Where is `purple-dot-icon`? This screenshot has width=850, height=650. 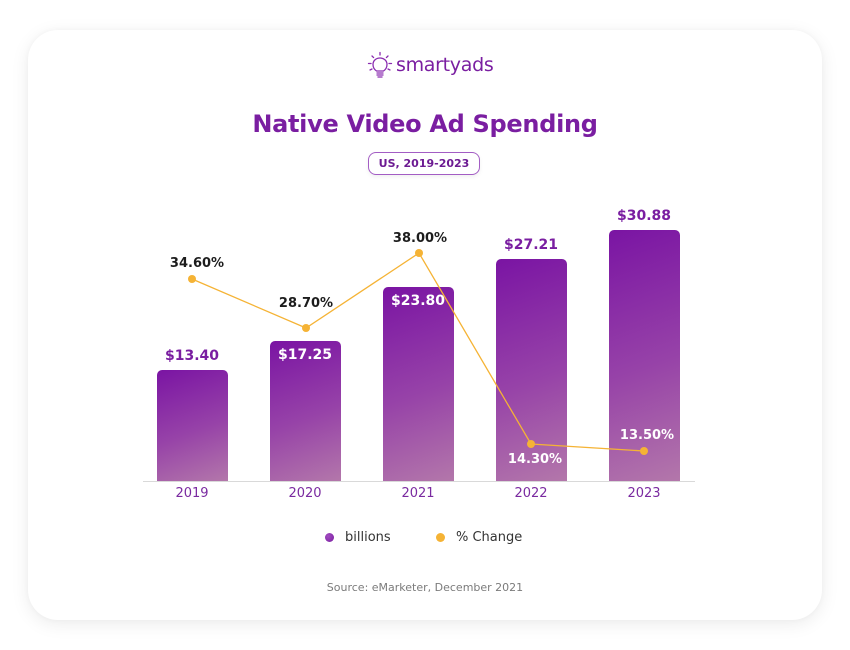
purple-dot-icon is located at coordinates (329, 537).